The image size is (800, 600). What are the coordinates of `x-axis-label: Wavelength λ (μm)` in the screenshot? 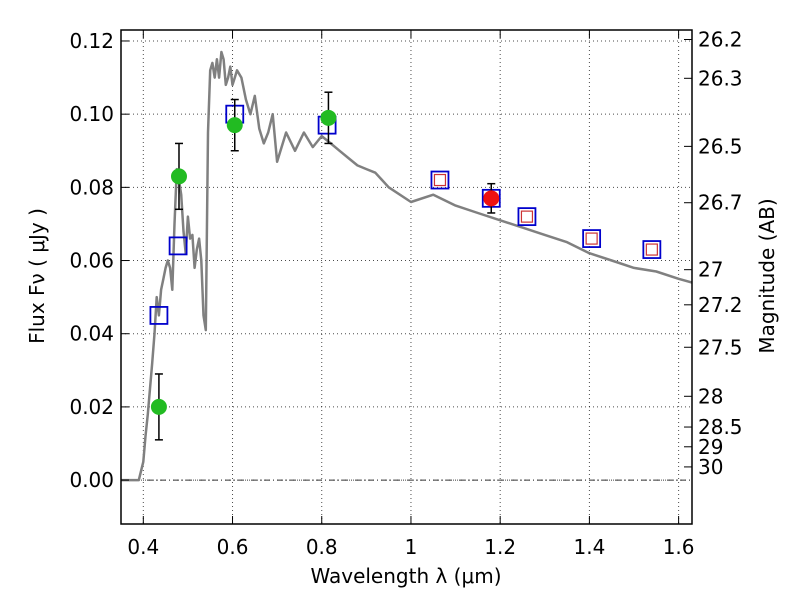 It's located at (405, 576).